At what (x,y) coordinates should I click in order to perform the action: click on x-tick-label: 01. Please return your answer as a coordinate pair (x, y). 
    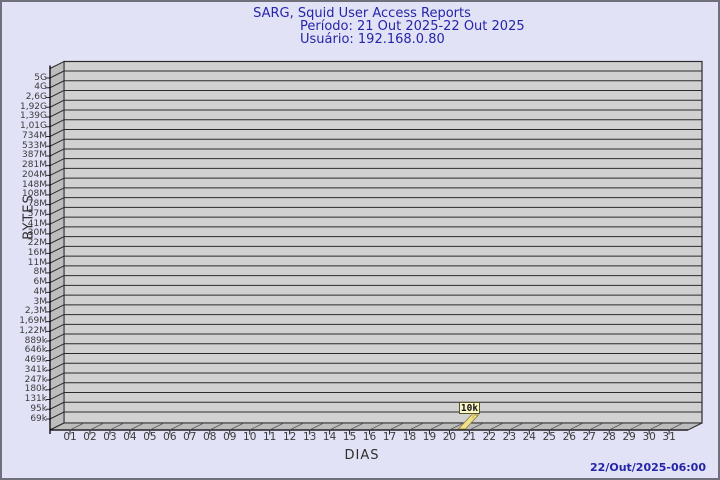
    Looking at the image, I should click on (70, 437).